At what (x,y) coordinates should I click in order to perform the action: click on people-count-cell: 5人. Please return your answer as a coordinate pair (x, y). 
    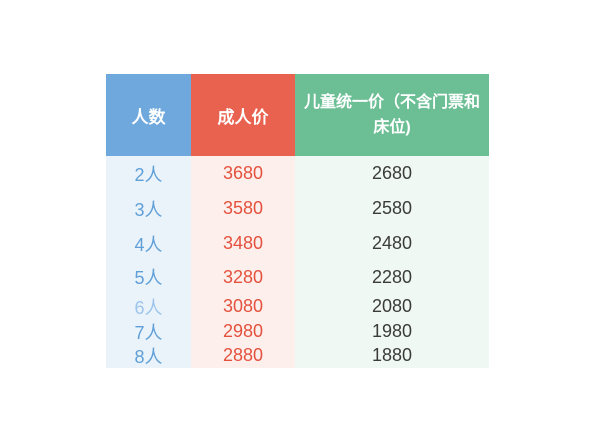
    Looking at the image, I should click on (148, 277).